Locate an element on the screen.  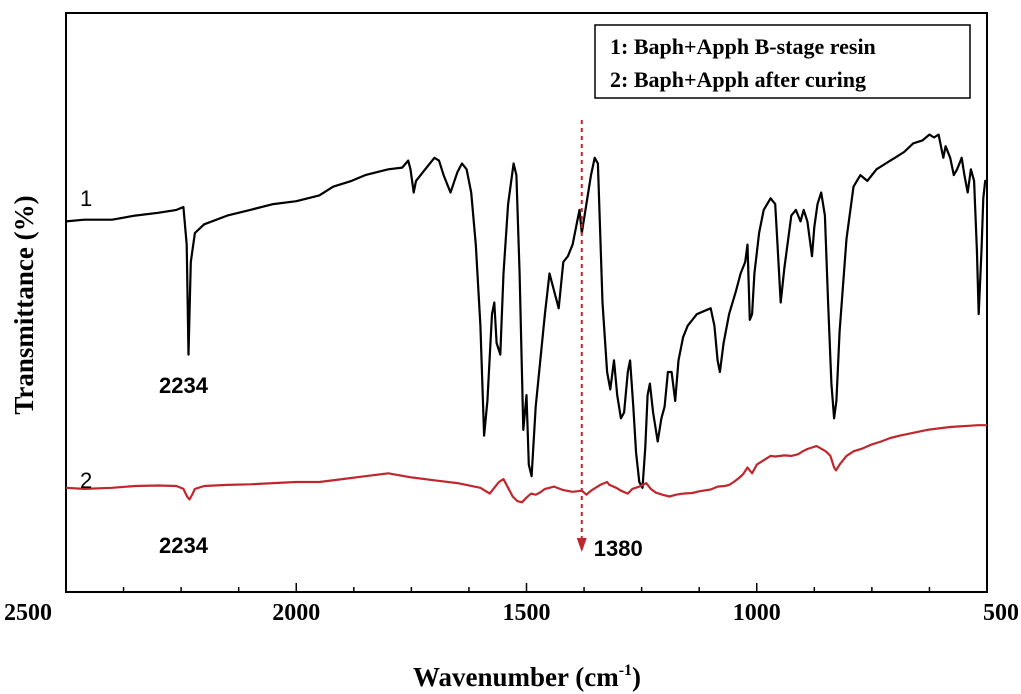
x-tick-label: 500 is located at coordinates (1001, 613).